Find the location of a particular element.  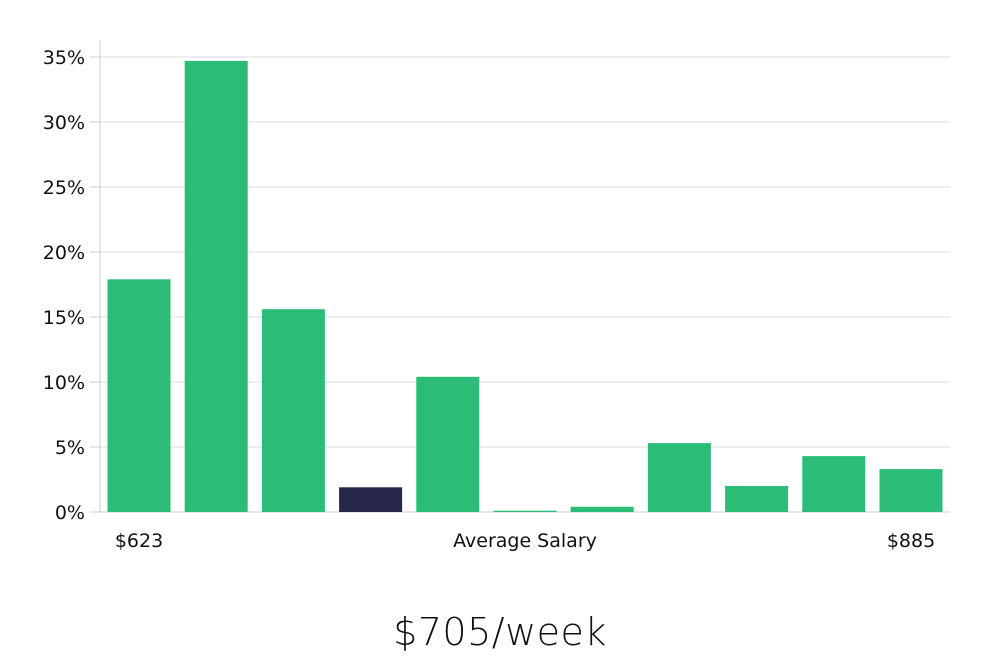

y-tick-label: 20% is located at coordinates (64, 253).